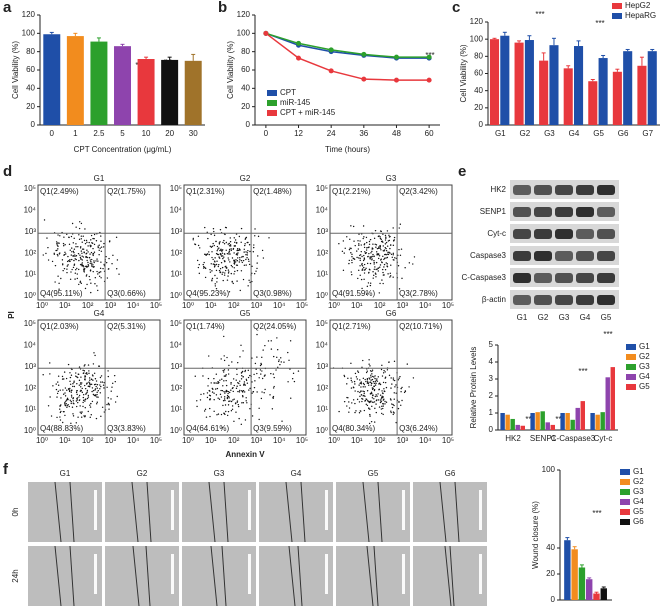  What do you see at coordinates (491, 378) in the screenshot?
I see `y-tick-label: 3` at bounding box center [491, 378].